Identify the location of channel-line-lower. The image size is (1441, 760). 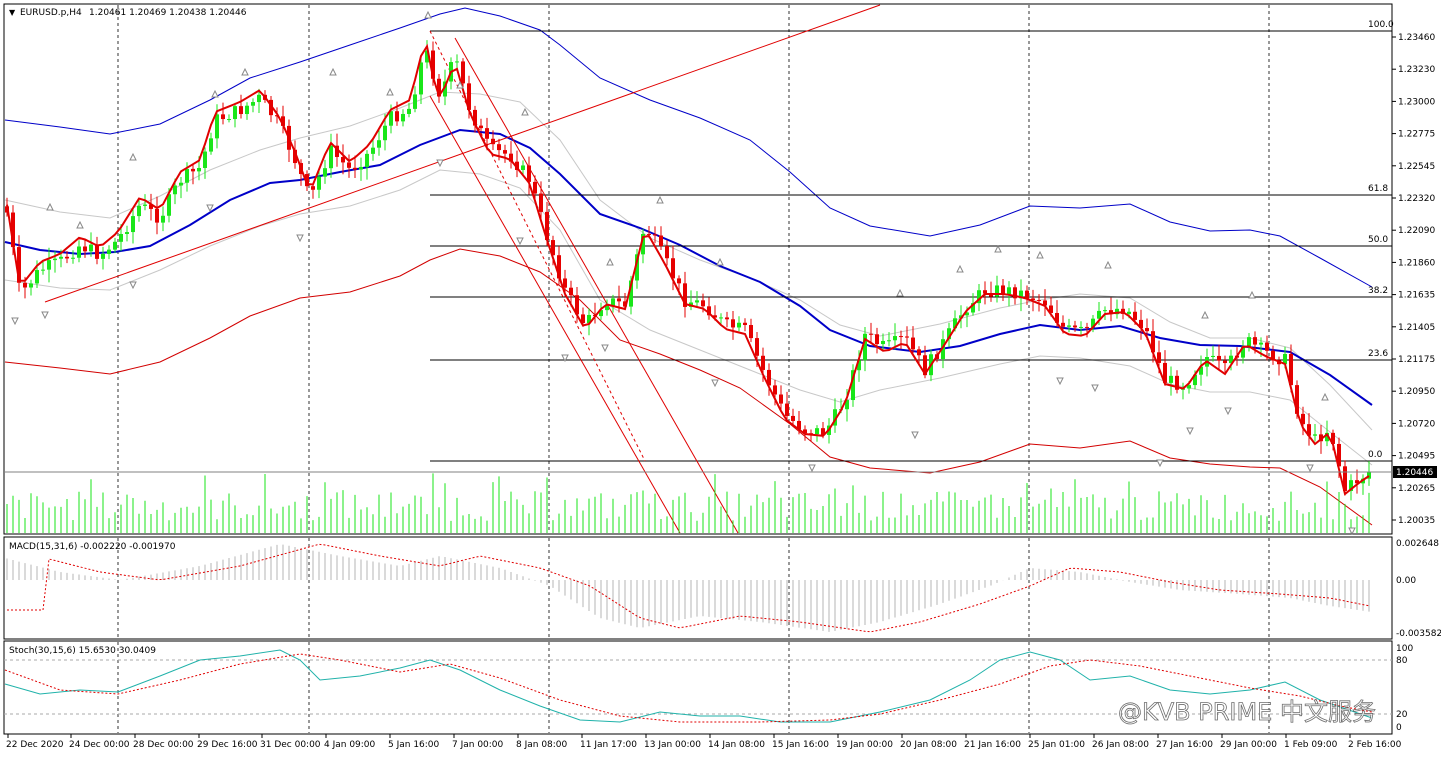
(555, 314).